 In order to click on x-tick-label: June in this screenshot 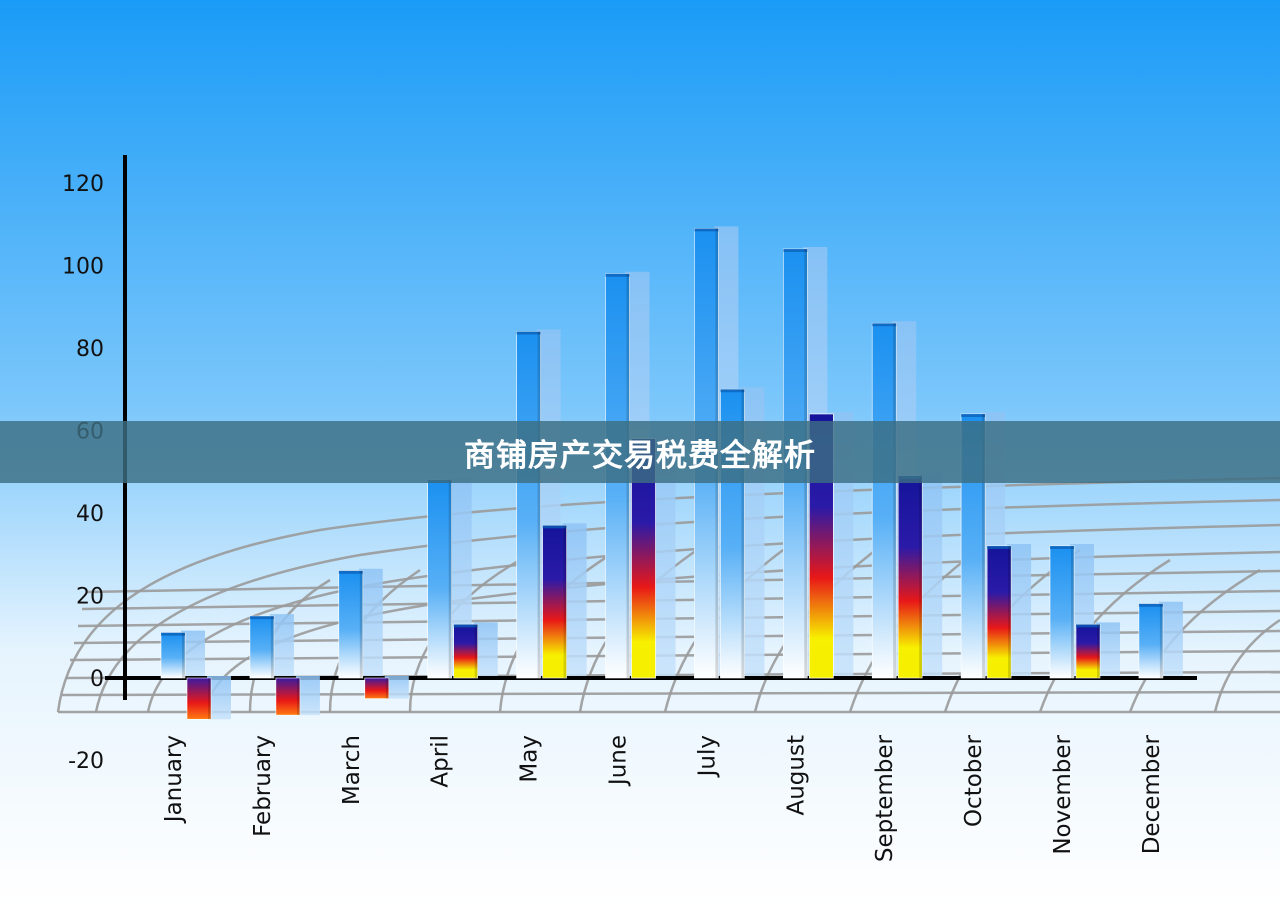, I will do `click(619, 761)`.